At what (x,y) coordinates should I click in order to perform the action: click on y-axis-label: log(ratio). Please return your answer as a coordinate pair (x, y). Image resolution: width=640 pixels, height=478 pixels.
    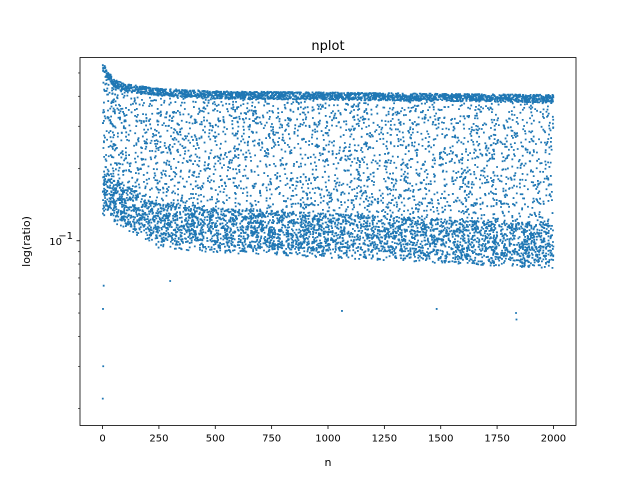
    Looking at the image, I should click on (26, 241).